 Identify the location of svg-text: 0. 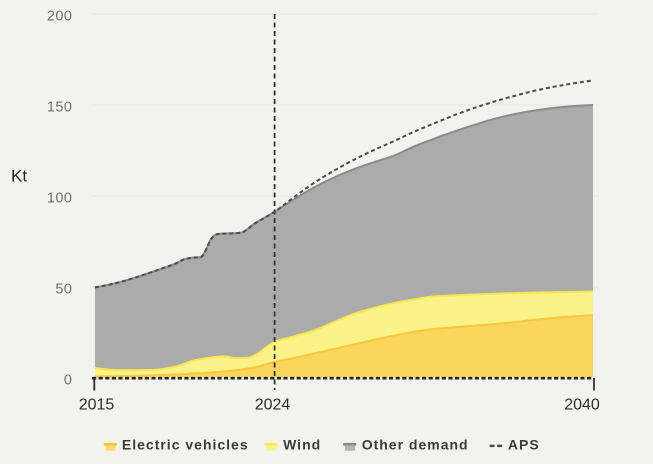
(68, 380).